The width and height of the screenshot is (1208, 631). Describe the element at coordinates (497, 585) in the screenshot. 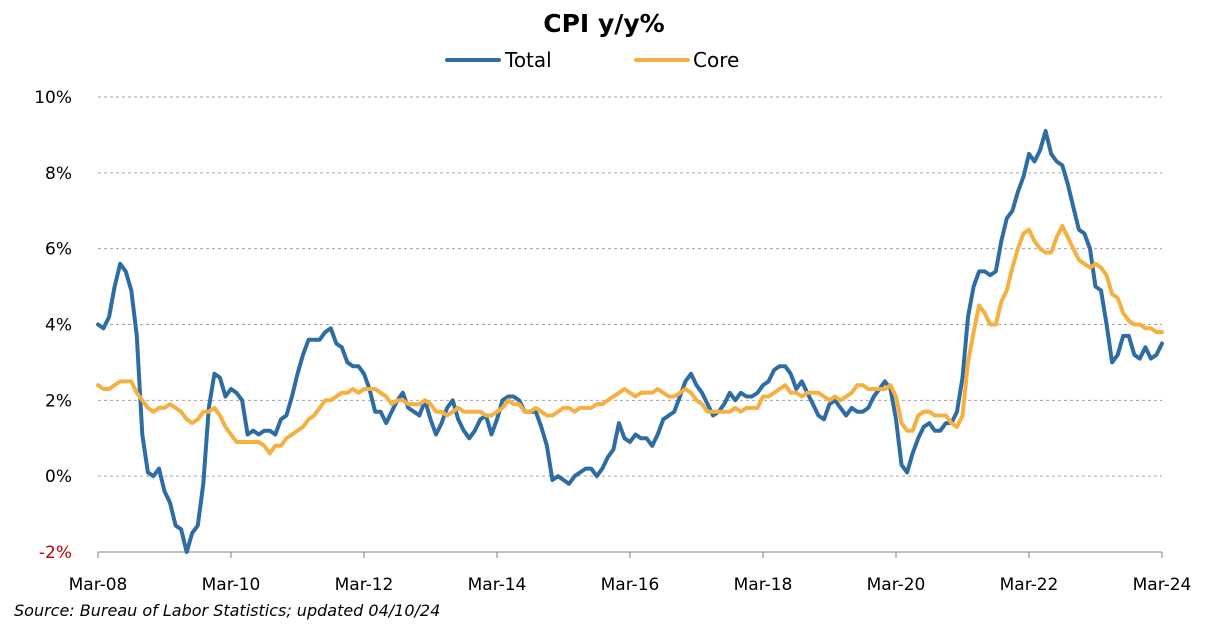

I see `x-tick-label: Mar-14` at that location.